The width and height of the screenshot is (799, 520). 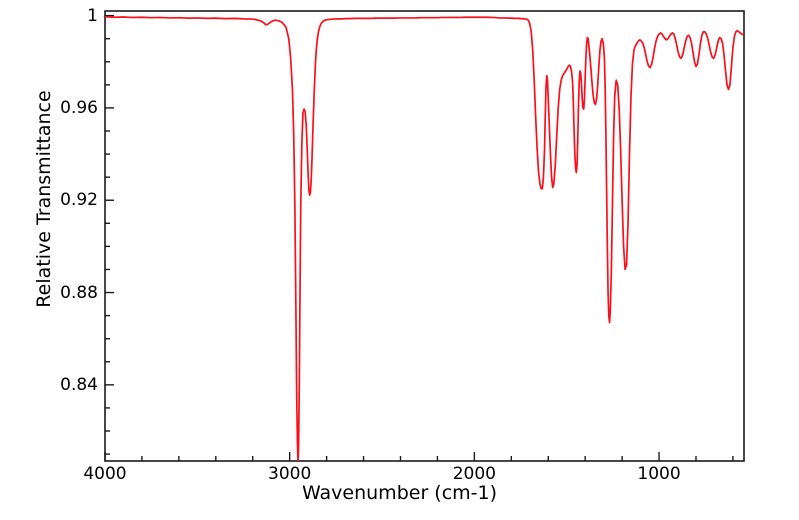 What do you see at coordinates (66, 258) in the screenshot?
I see `y-tick-label-layer: 1 0.96 0.92 0.88 0.84` at bounding box center [66, 258].